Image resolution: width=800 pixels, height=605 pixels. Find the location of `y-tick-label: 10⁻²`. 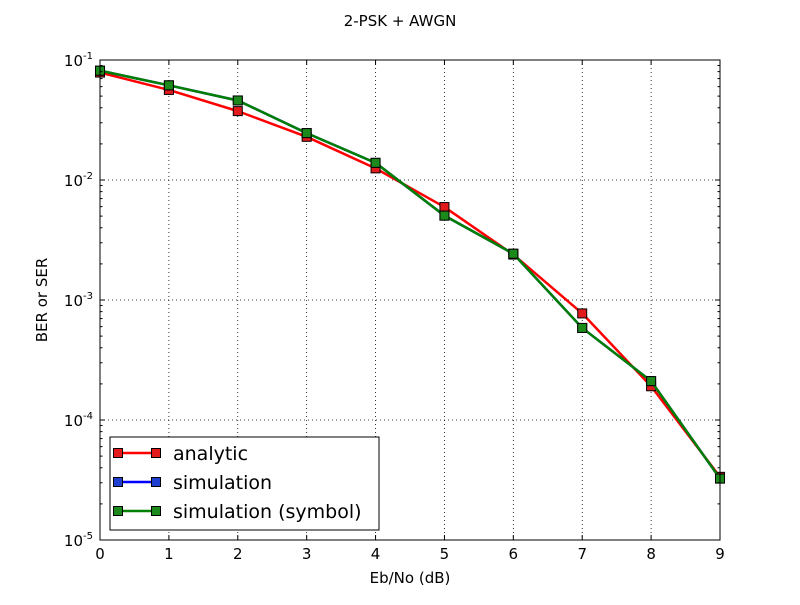

y-tick-label: 10⁻² is located at coordinates (78, 180).